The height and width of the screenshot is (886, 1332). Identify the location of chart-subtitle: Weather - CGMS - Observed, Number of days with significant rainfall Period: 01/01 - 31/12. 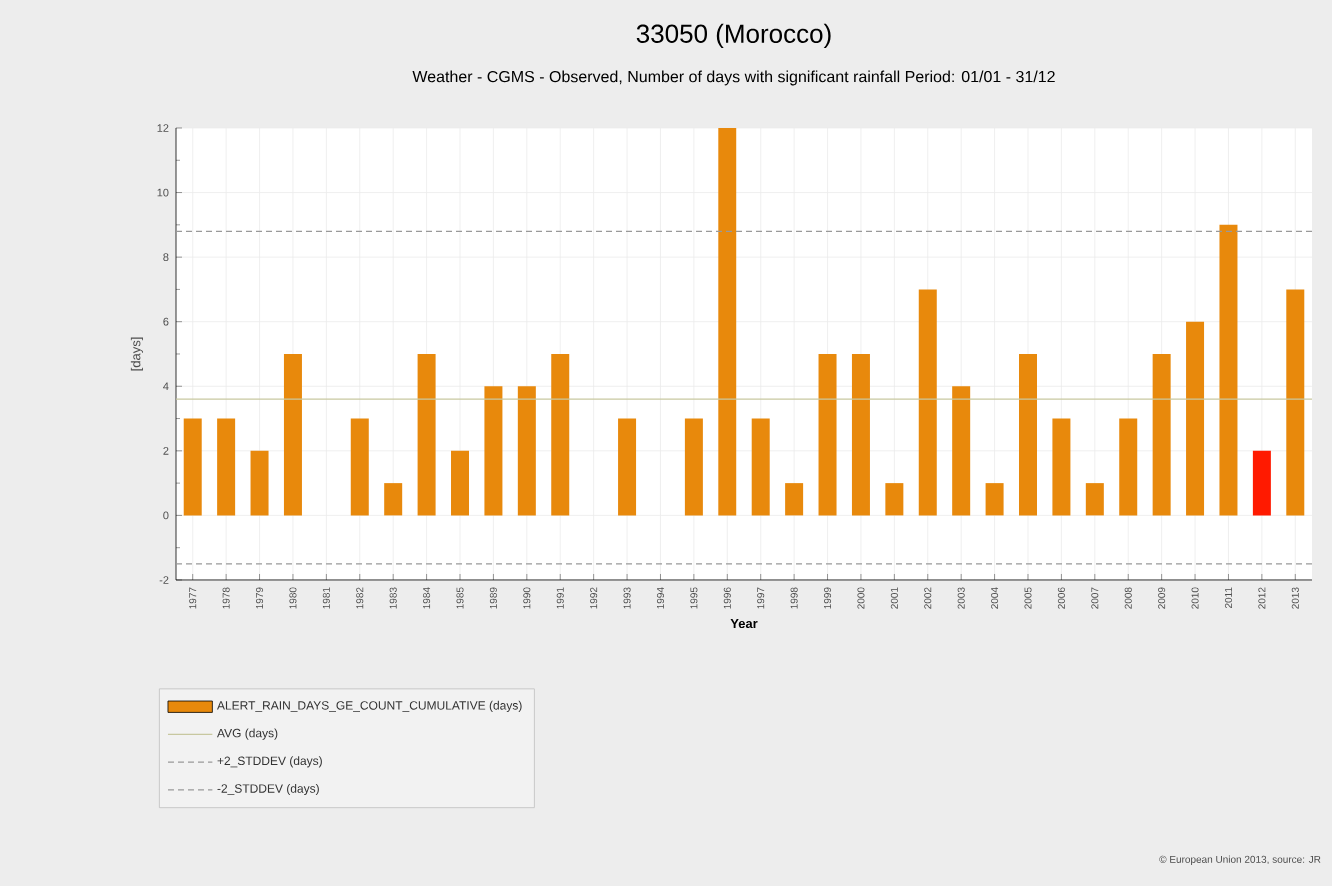
(733, 78).